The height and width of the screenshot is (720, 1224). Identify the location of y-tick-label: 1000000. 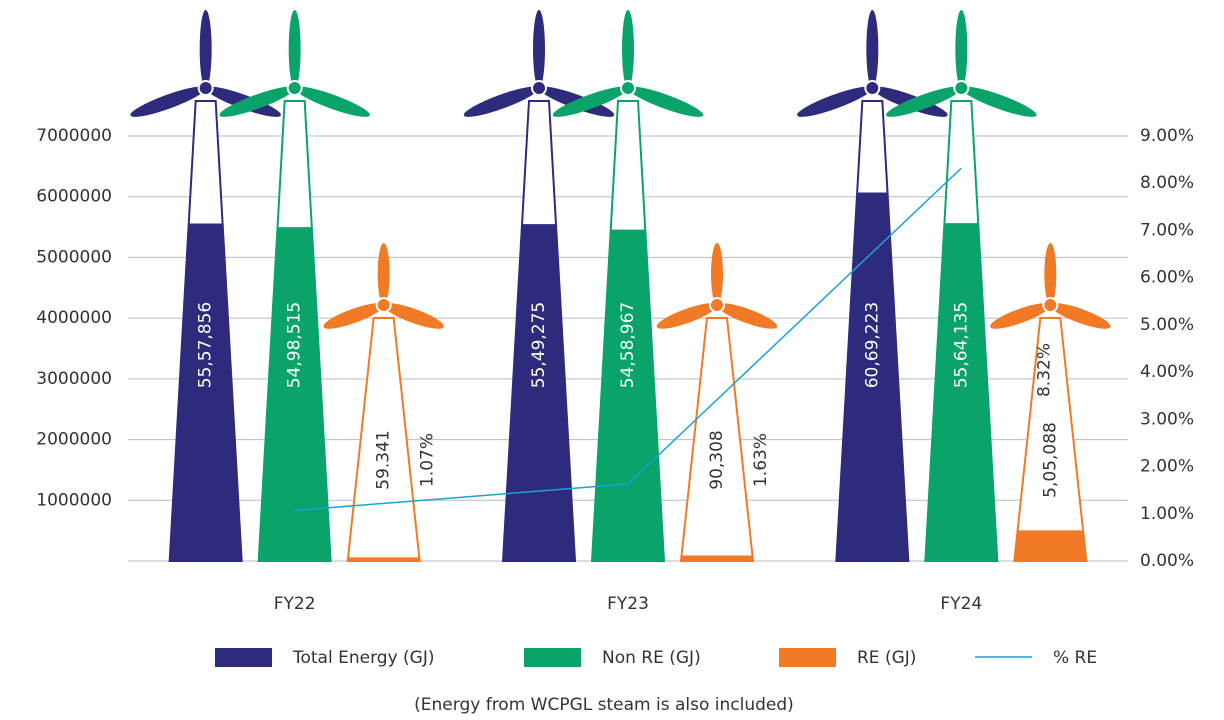
(74, 500).